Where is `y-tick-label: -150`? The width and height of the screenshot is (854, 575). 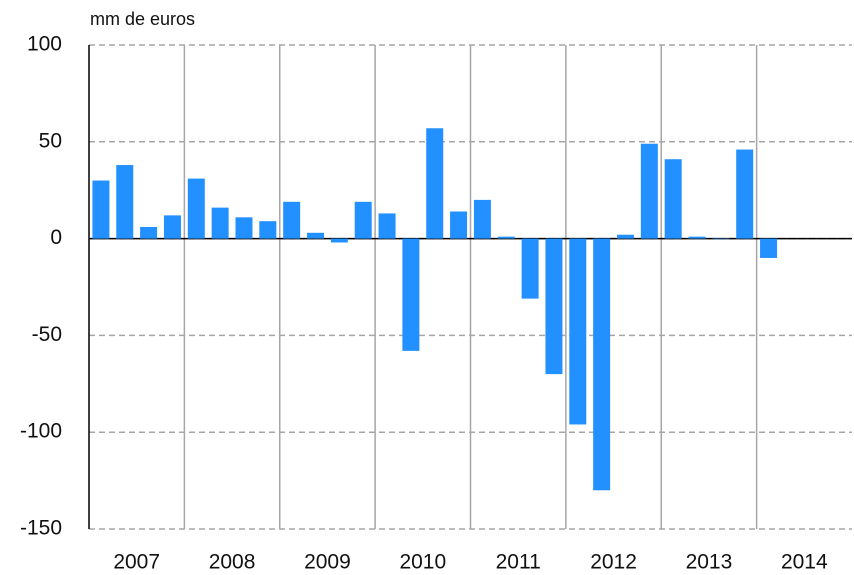 y-tick-label: -150 is located at coordinates (41, 528).